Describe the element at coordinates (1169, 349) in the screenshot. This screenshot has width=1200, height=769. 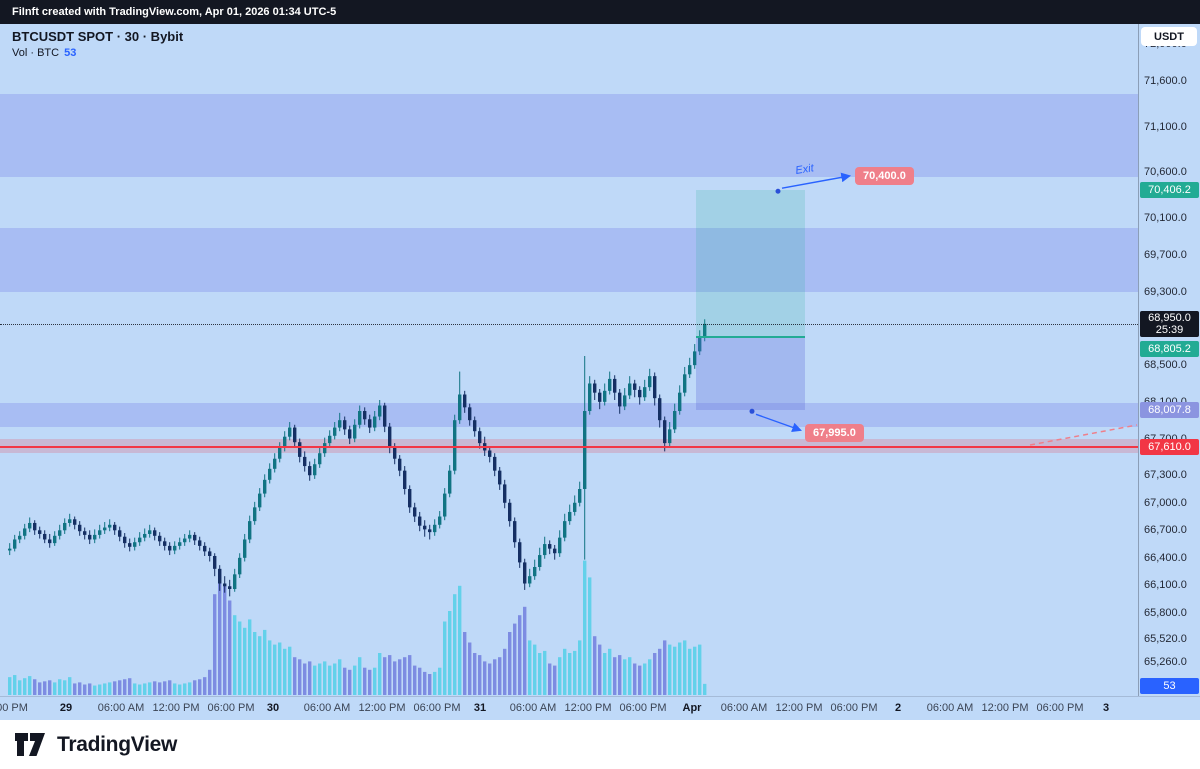
I see `price-axis-badge-green: 68,805.2` at that location.